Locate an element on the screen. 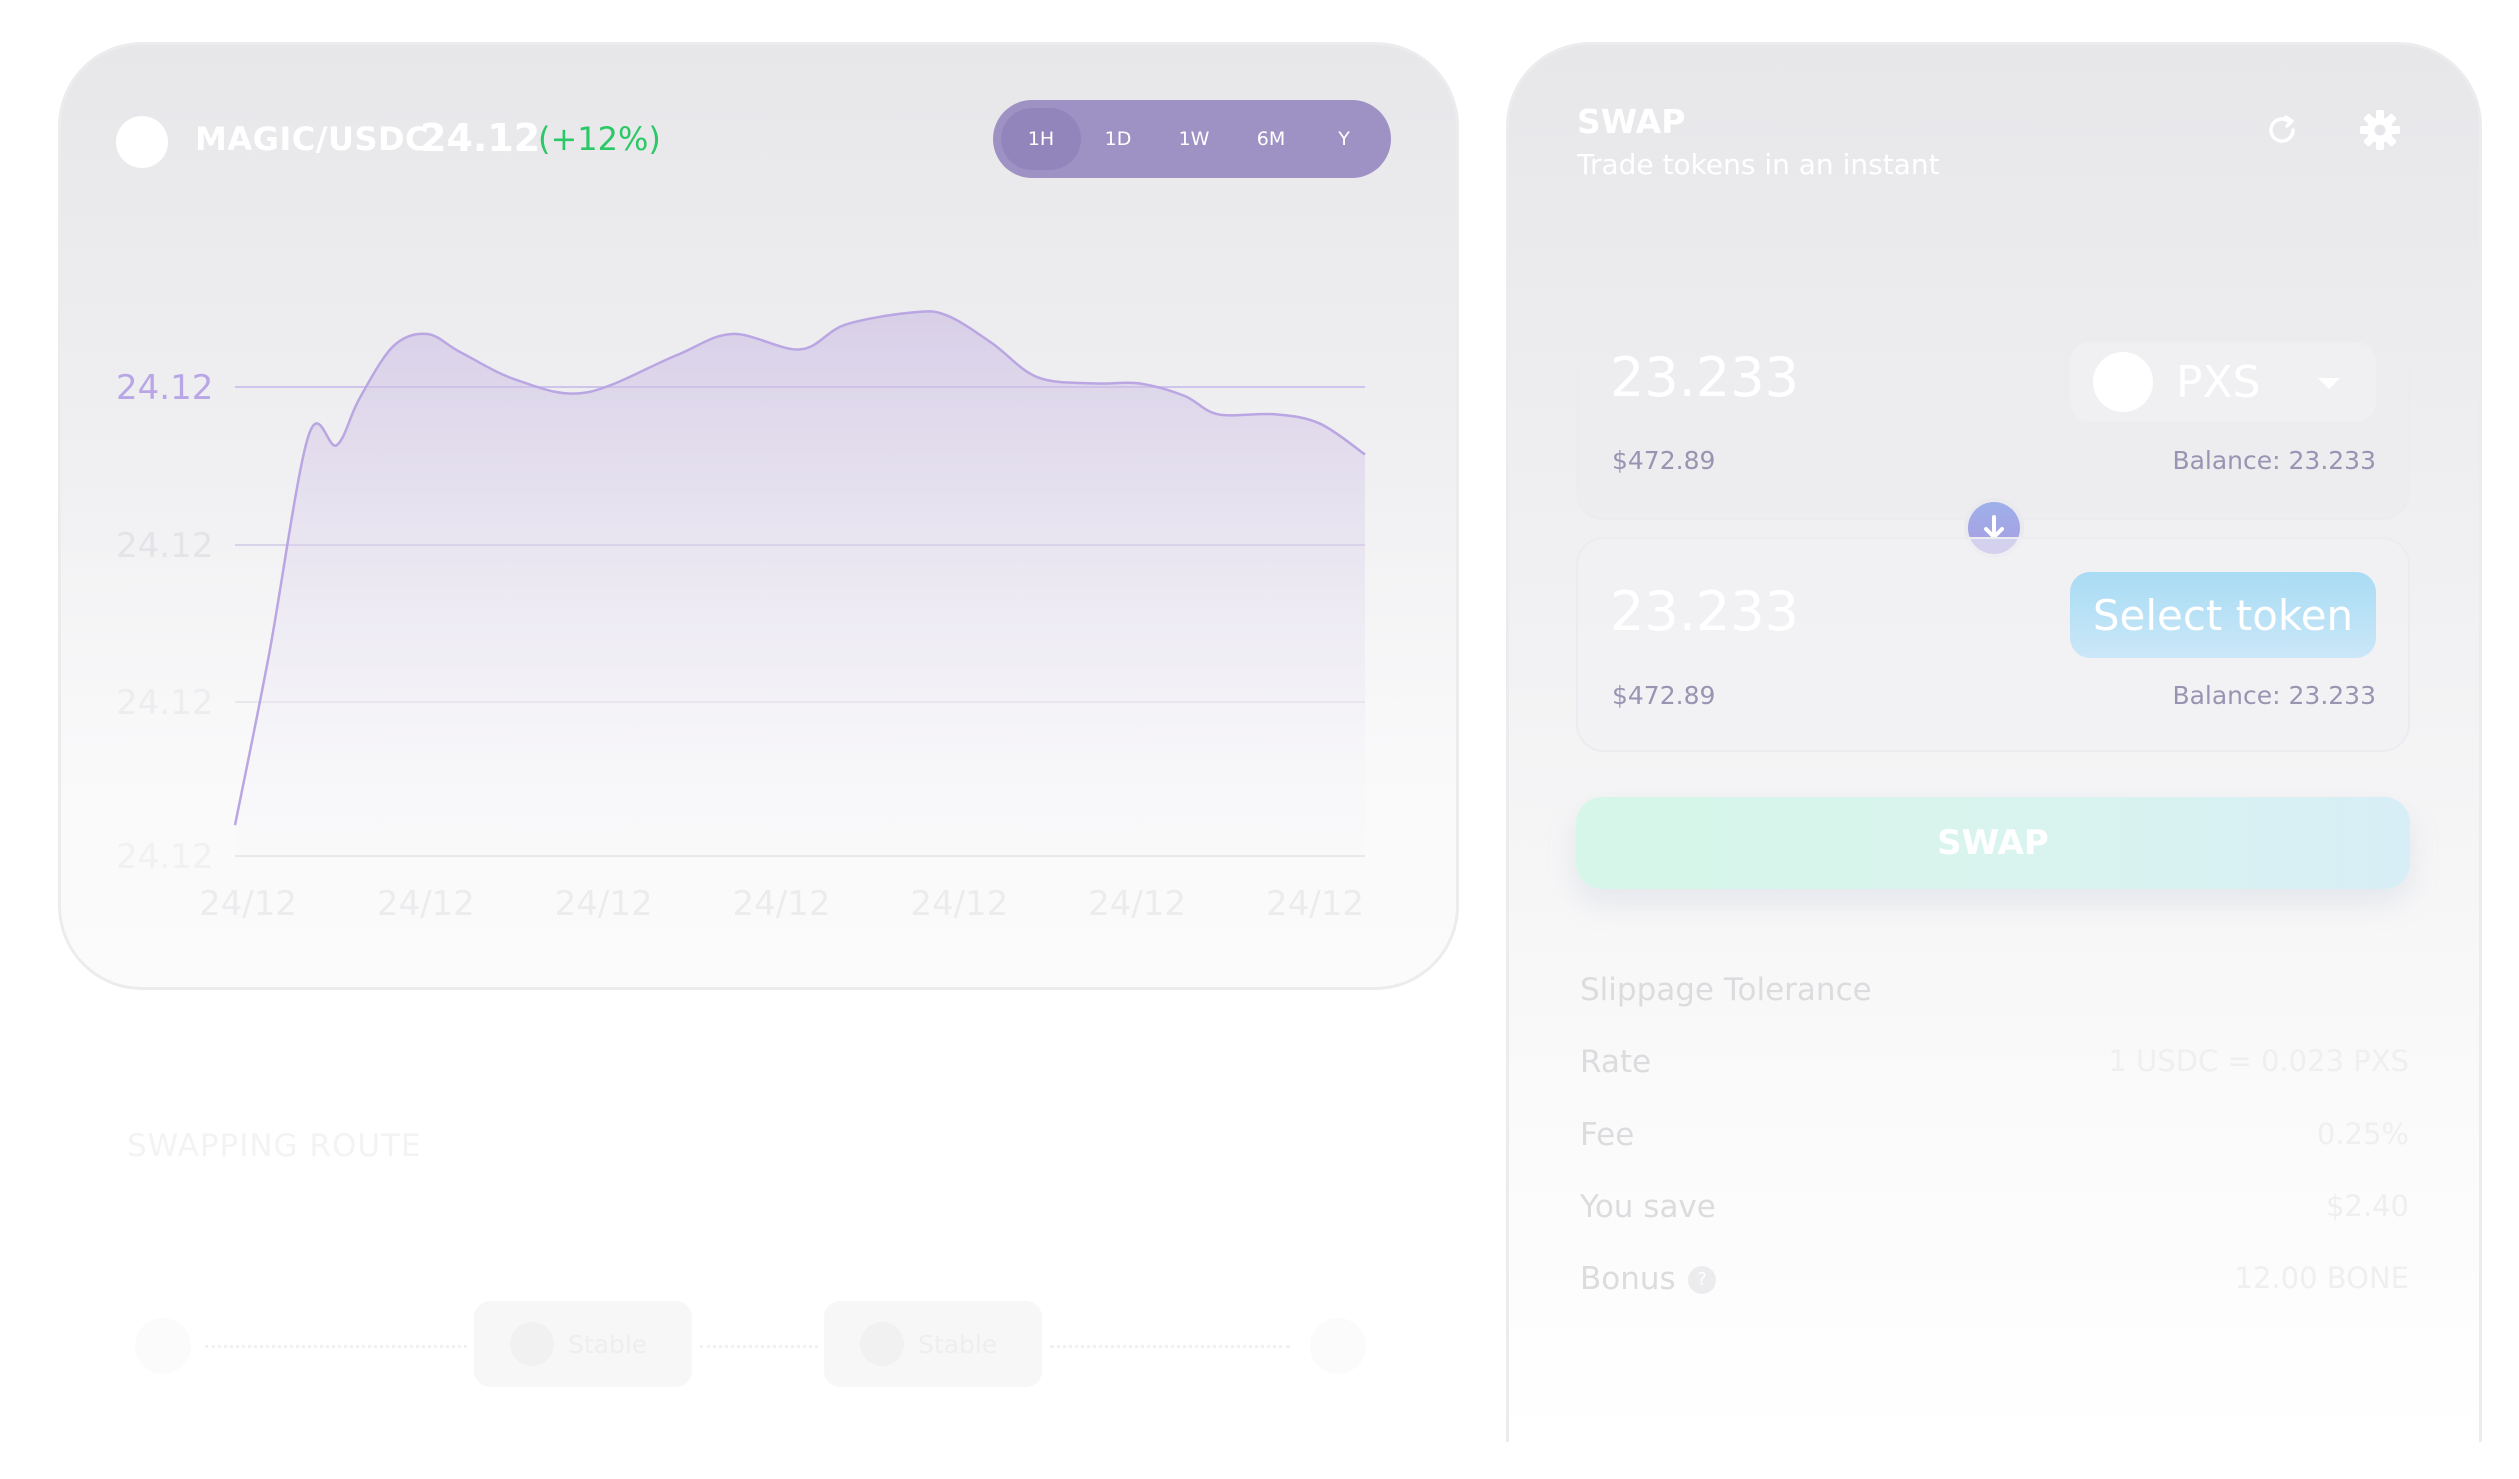 Image resolution: width=2519 pixels, height=1479 pixels. to-usd-value: $472.89 is located at coordinates (1664, 695).